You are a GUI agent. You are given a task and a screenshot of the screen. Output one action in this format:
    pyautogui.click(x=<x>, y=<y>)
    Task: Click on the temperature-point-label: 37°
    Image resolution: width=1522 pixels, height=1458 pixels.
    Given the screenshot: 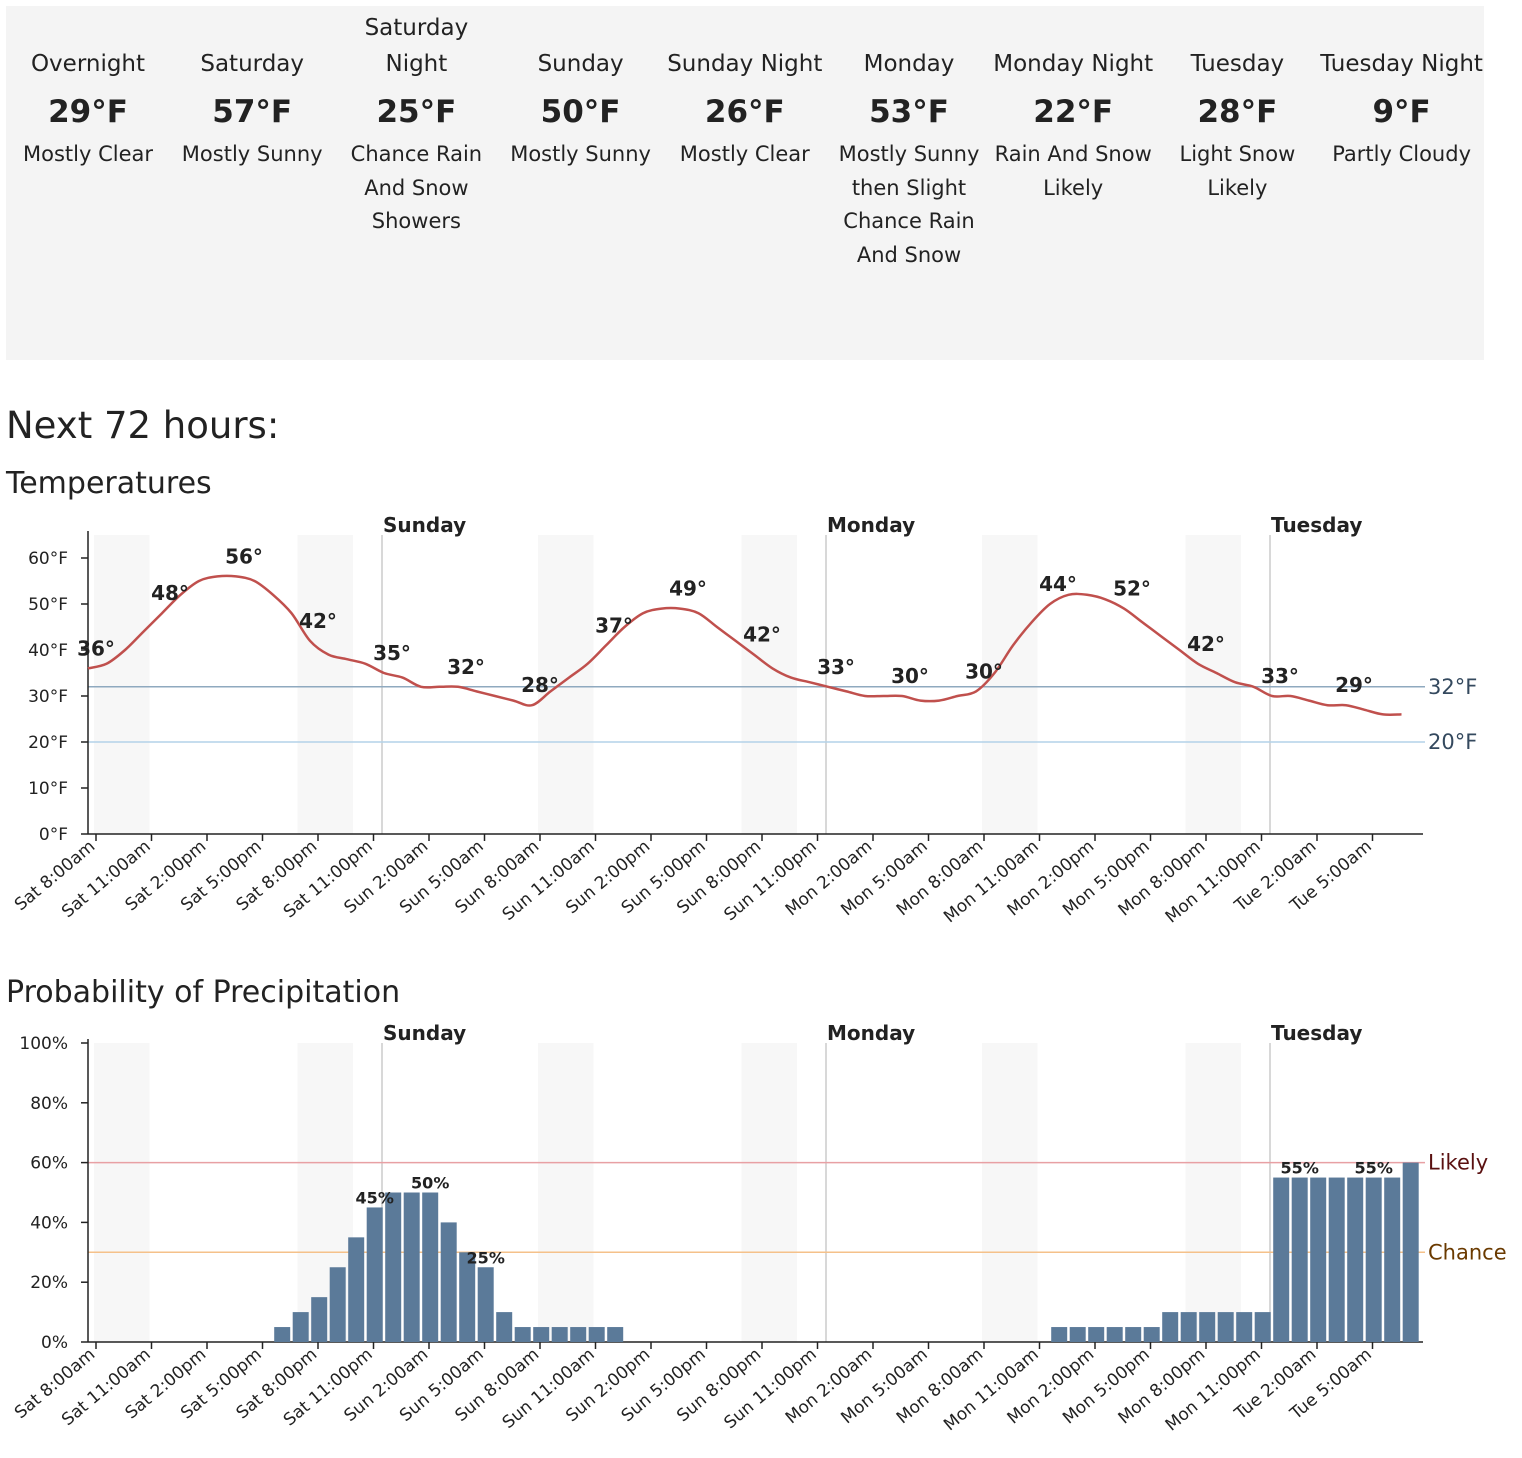 What is the action you would take?
    pyautogui.click(x=614, y=625)
    